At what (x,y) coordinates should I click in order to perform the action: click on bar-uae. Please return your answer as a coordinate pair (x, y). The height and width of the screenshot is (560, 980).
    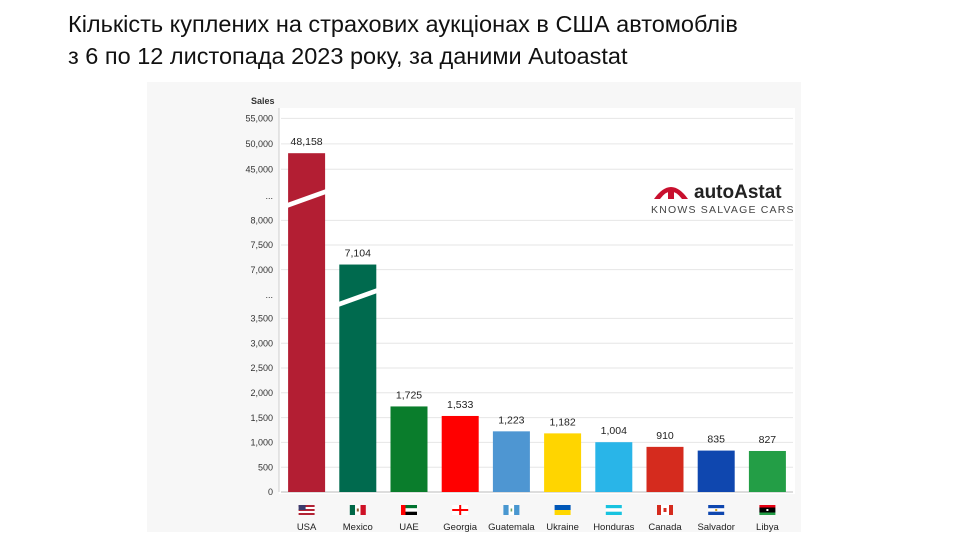
    Looking at the image, I should click on (409, 449).